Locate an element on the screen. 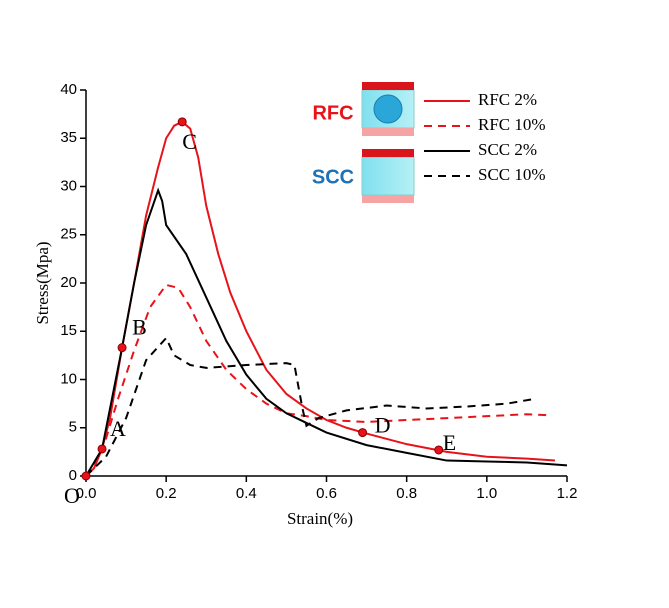 Image resolution: width=669 pixels, height=608 pixels. point-label: C is located at coordinates (189, 141).